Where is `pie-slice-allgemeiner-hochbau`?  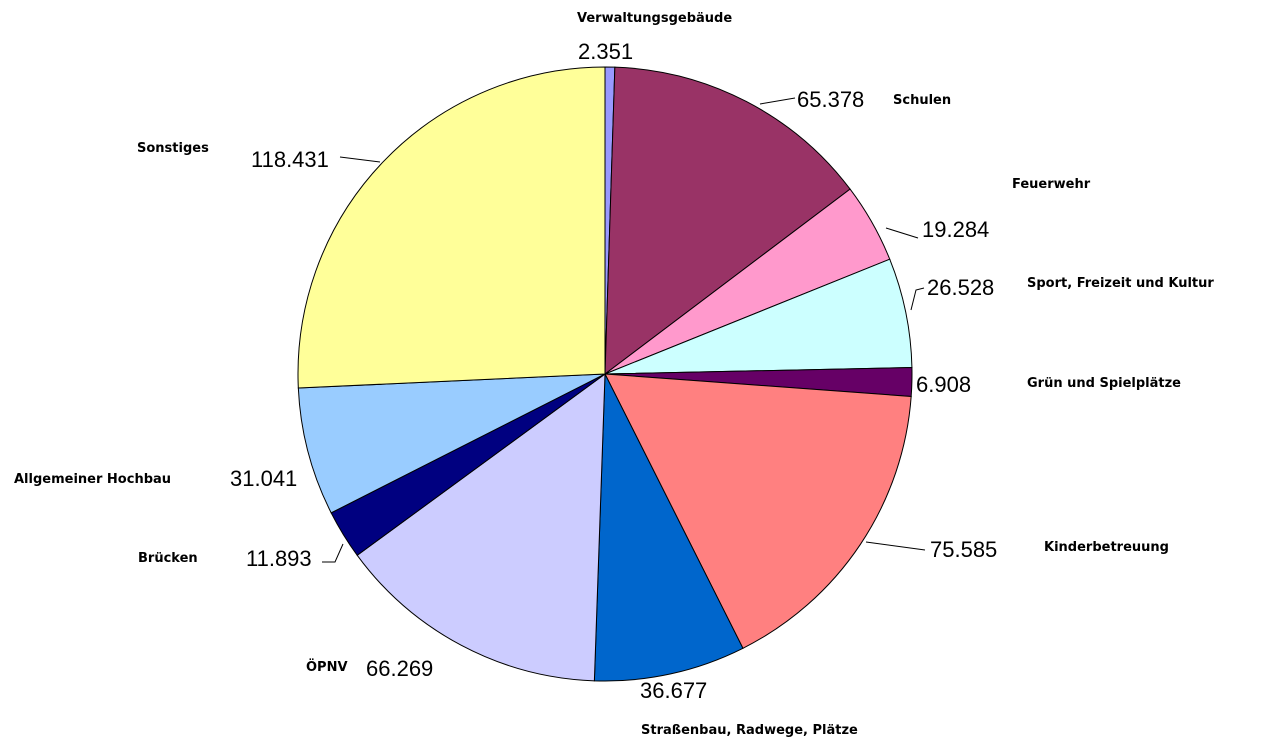
pie-slice-allgemeiner-hochbau is located at coordinates (451, 443).